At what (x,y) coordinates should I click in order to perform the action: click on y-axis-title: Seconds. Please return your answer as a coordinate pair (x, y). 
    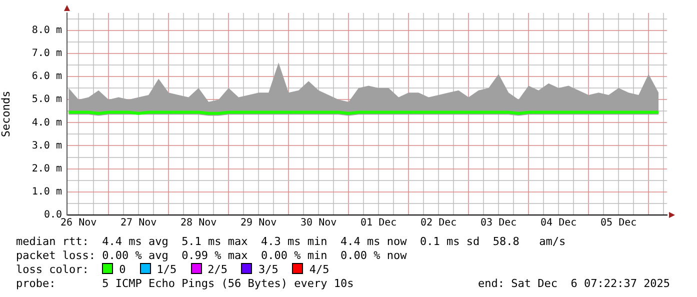
    Looking at the image, I should click on (6, 114).